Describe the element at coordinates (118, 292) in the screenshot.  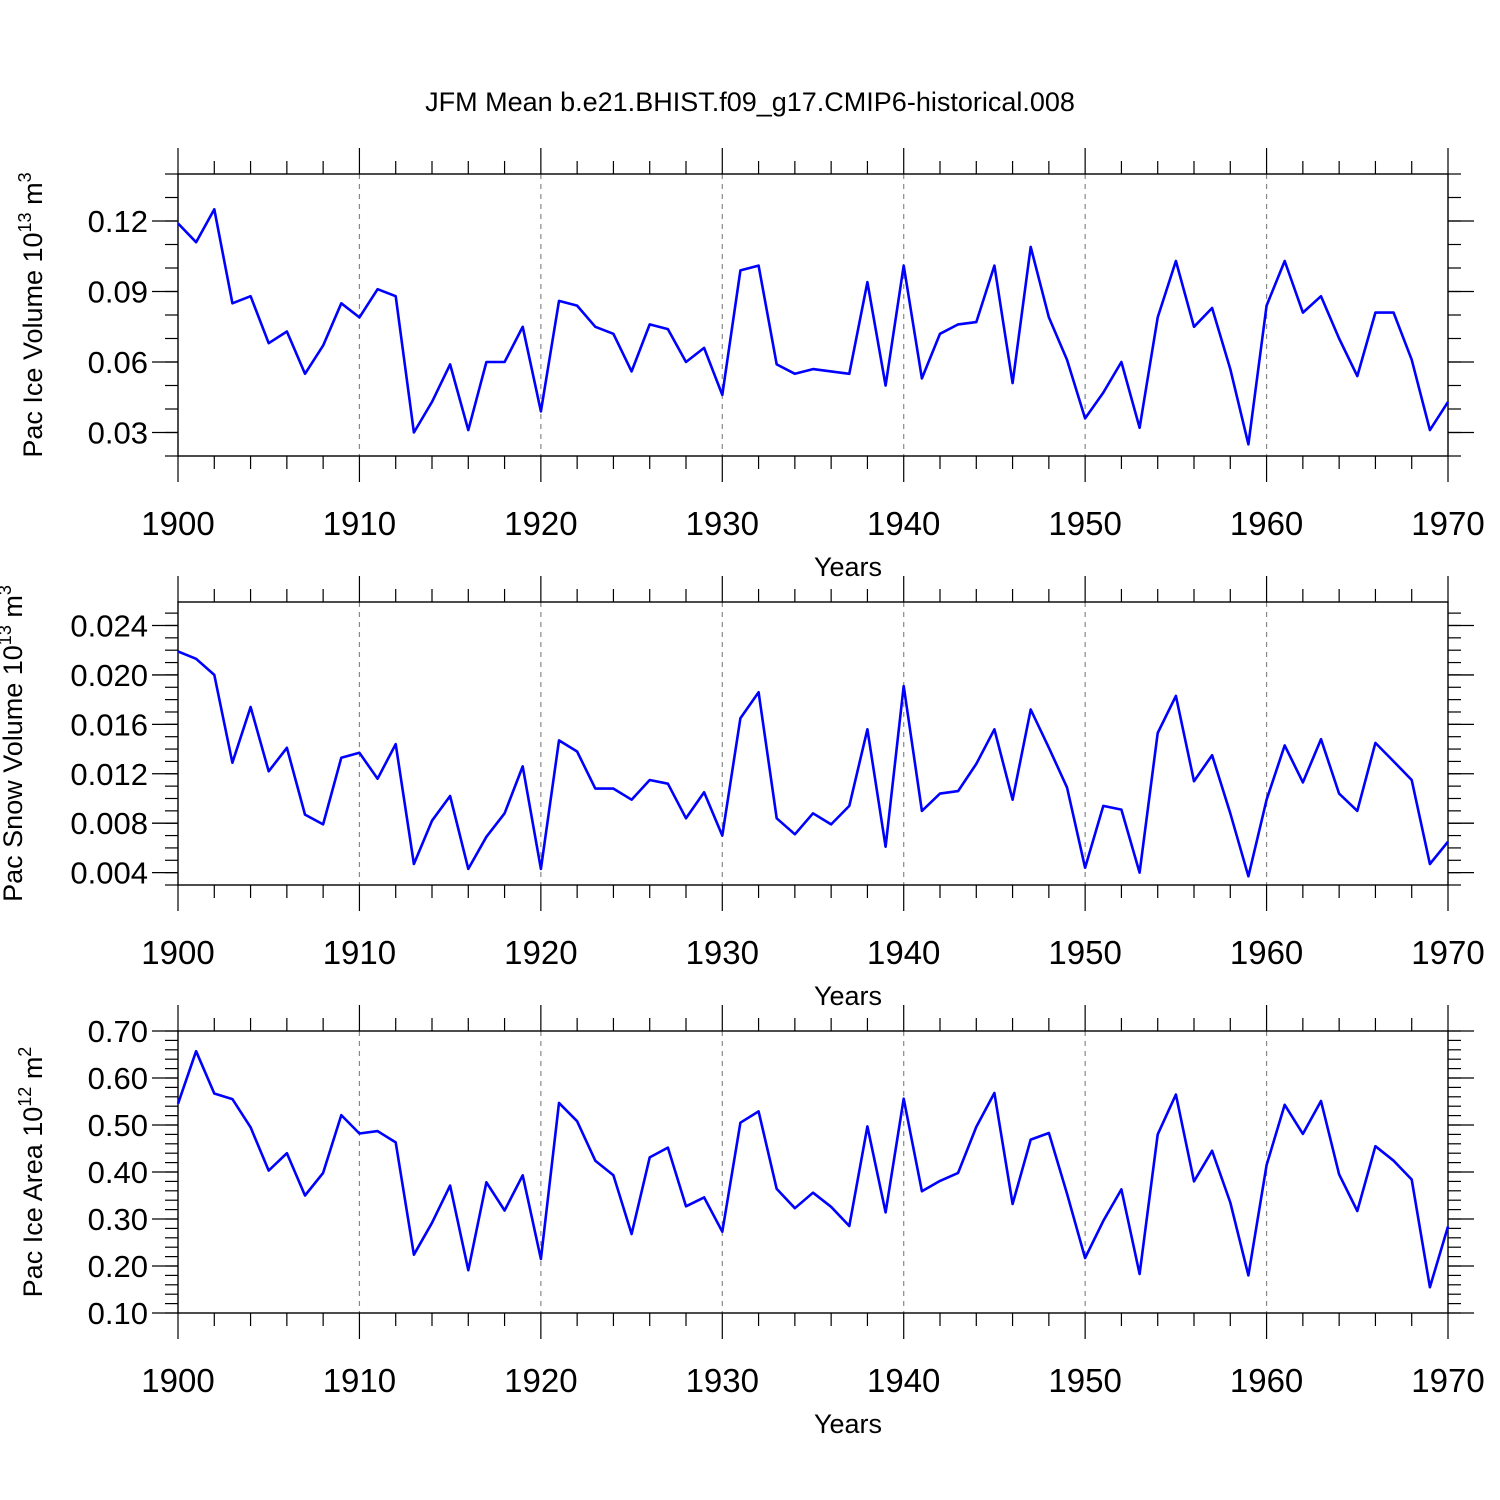
I see `y-tick-label: 0.09` at that location.